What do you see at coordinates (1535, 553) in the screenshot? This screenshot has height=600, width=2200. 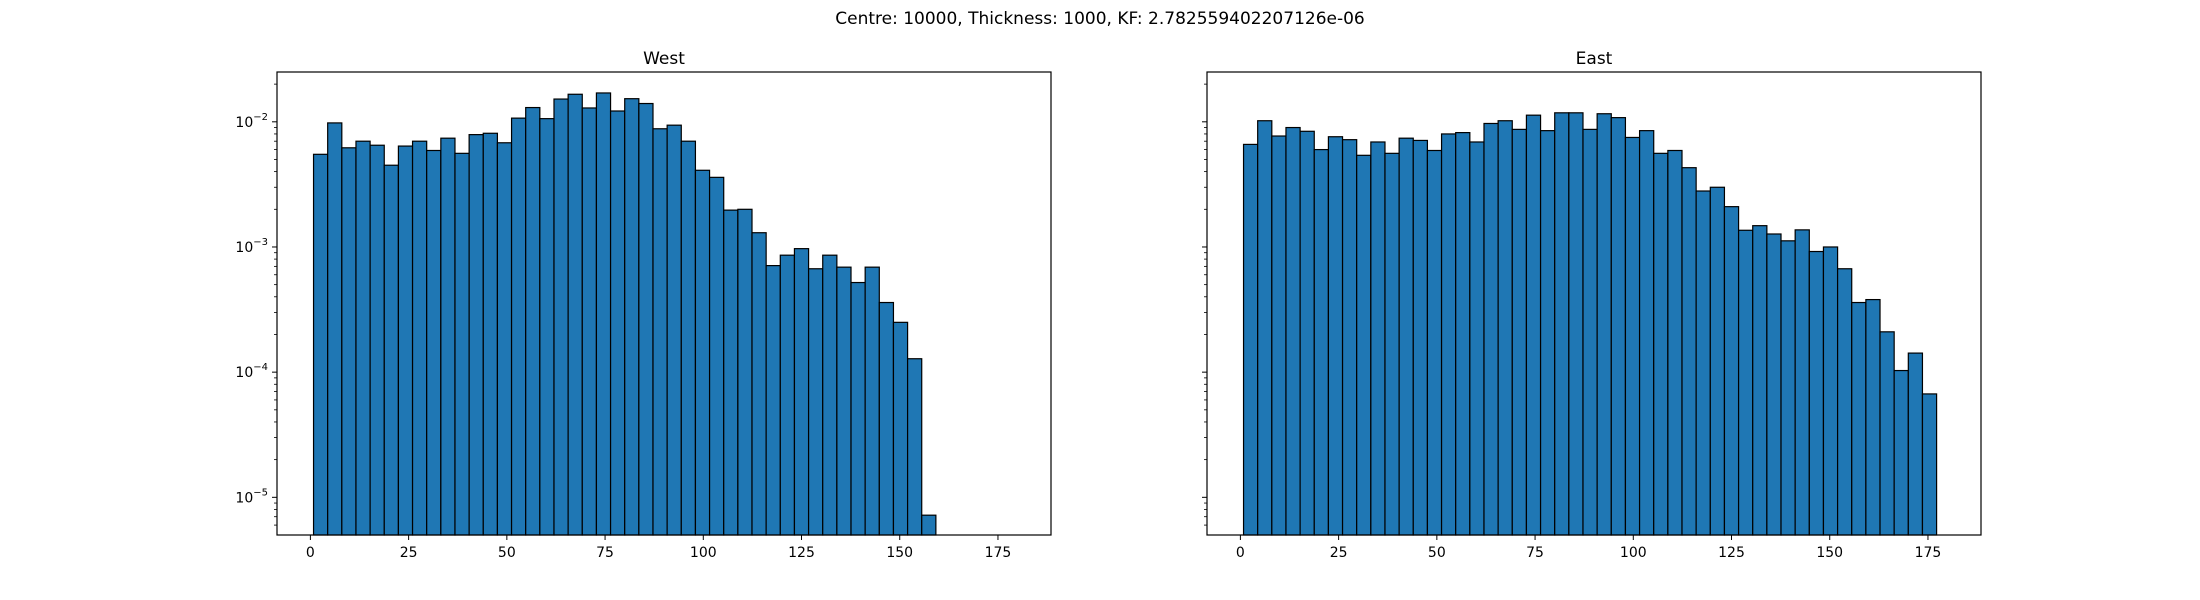 I see `east-x-tick-label: 75` at bounding box center [1535, 553].